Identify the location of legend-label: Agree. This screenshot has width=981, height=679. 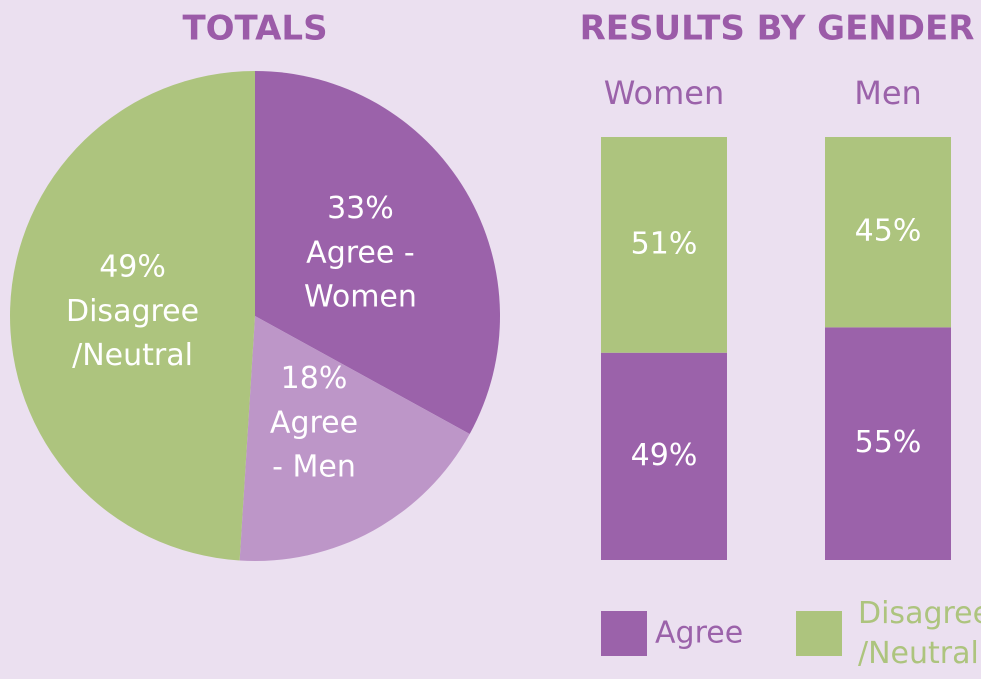
(699, 633).